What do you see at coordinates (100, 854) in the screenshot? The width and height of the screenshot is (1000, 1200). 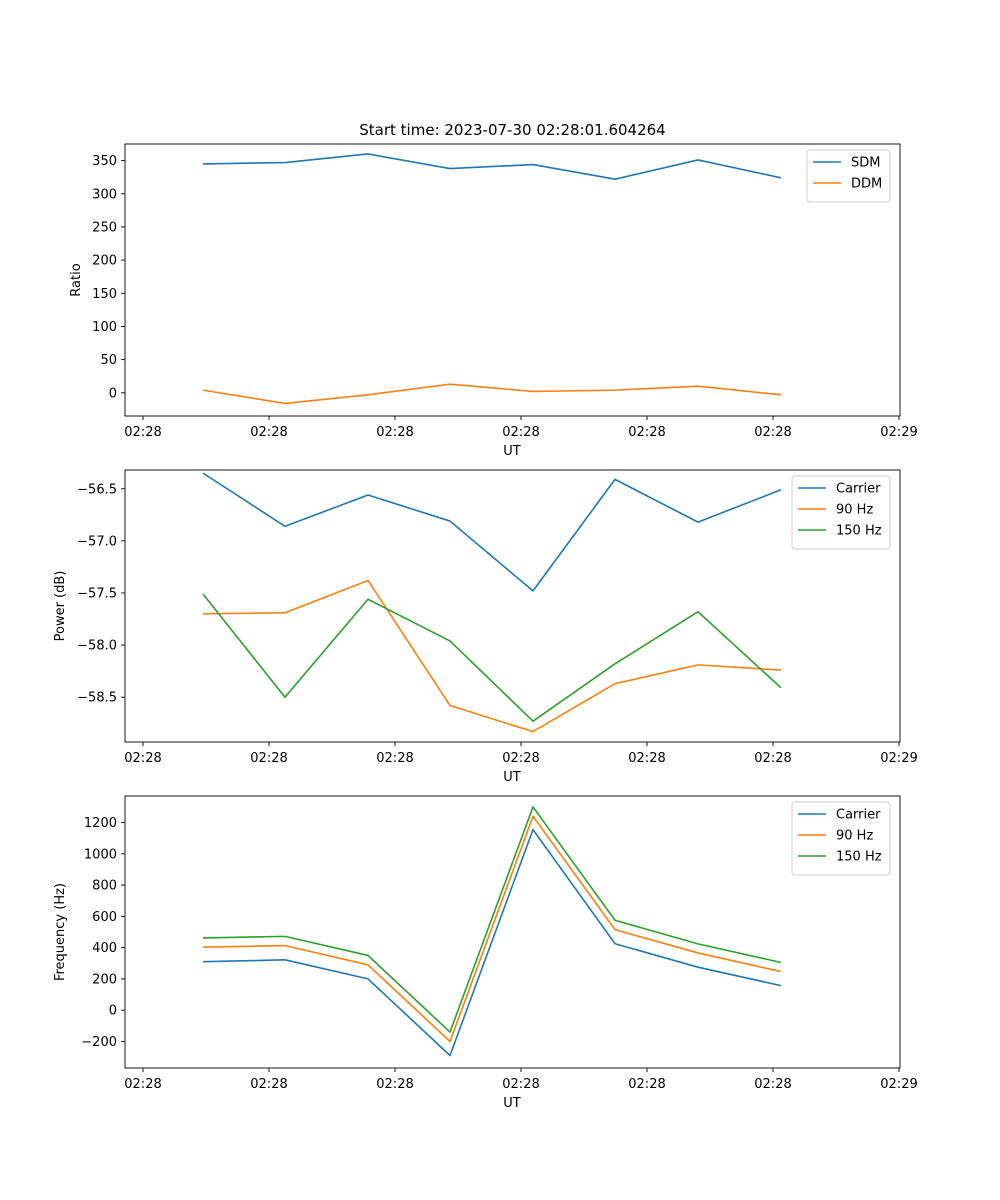 I see `panel-3-y-tick-label: 1000` at bounding box center [100, 854].